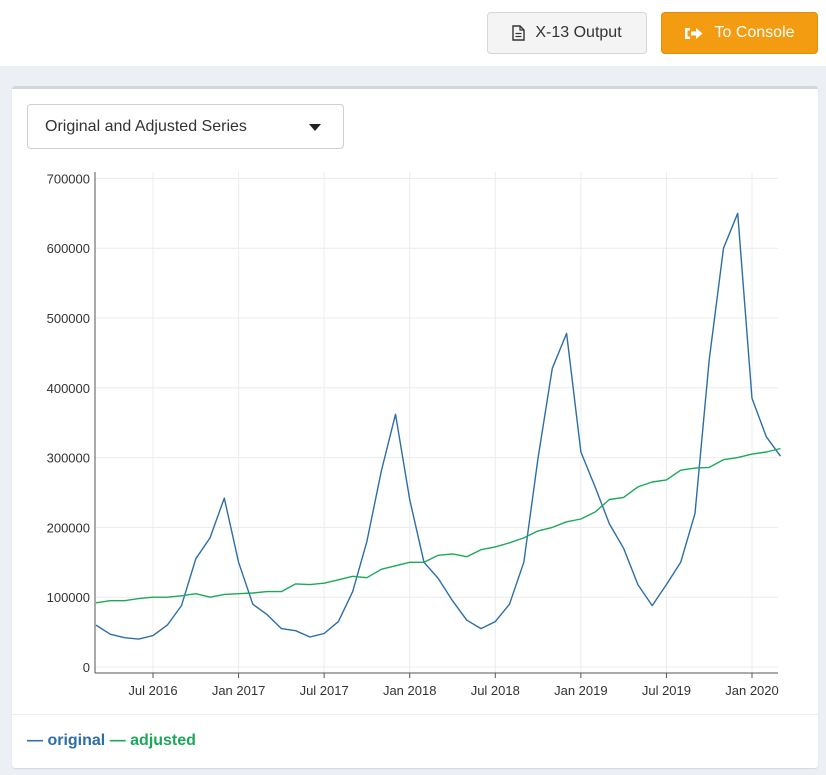 Image resolution: width=826 pixels, height=775 pixels. I want to click on x-tick-label: Jul 2017, so click(324, 690).